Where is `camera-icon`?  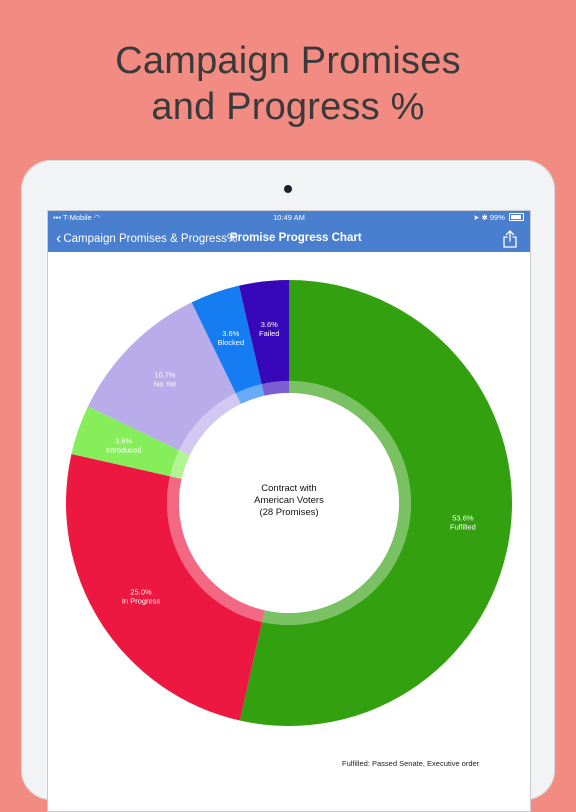
camera-icon is located at coordinates (288, 189).